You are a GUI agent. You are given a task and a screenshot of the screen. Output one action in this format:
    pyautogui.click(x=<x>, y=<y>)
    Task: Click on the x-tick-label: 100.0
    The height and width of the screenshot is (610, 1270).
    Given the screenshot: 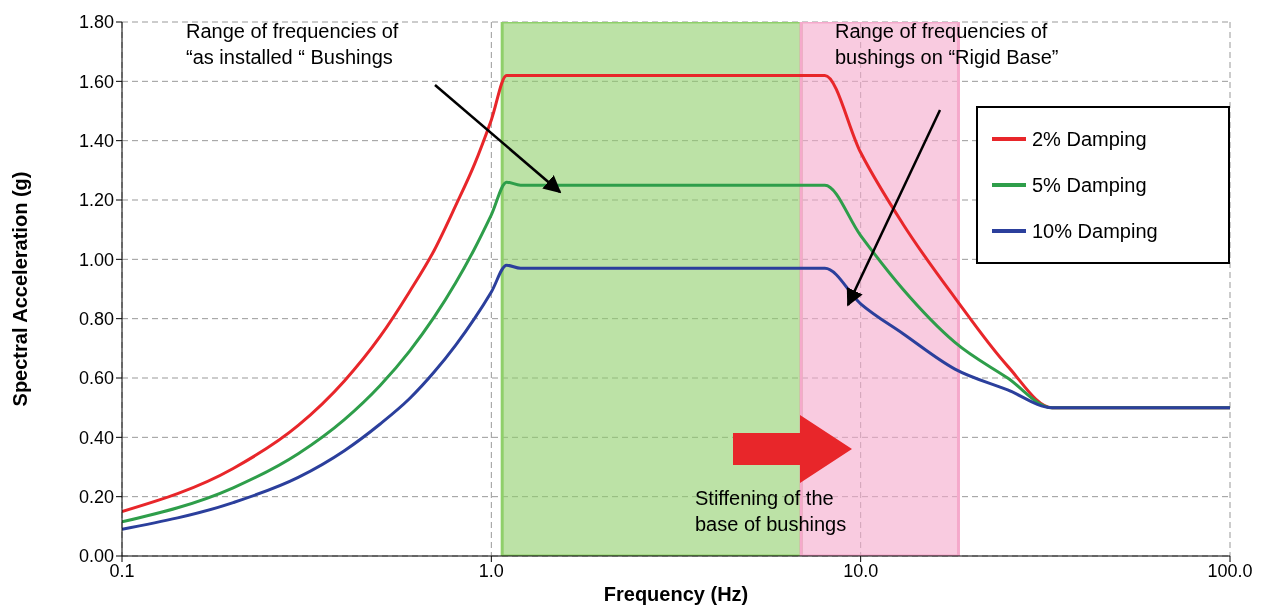 What is the action you would take?
    pyautogui.click(x=1230, y=570)
    